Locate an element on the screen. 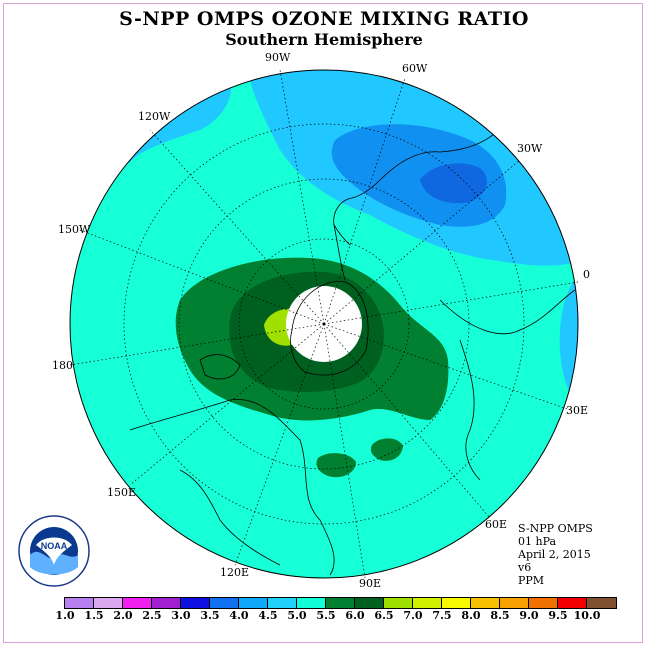 This screenshot has width=648, height=648. noaa-logo-icon: NOAA is located at coordinates (54, 551).